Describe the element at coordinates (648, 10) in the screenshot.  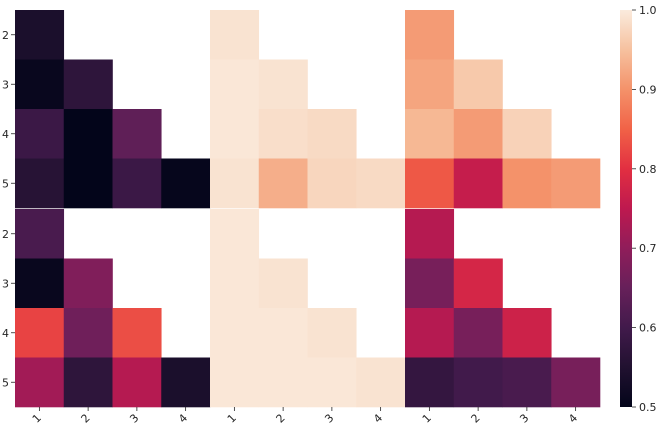
I see `colorbar-tick-label: 1.0` at that location.